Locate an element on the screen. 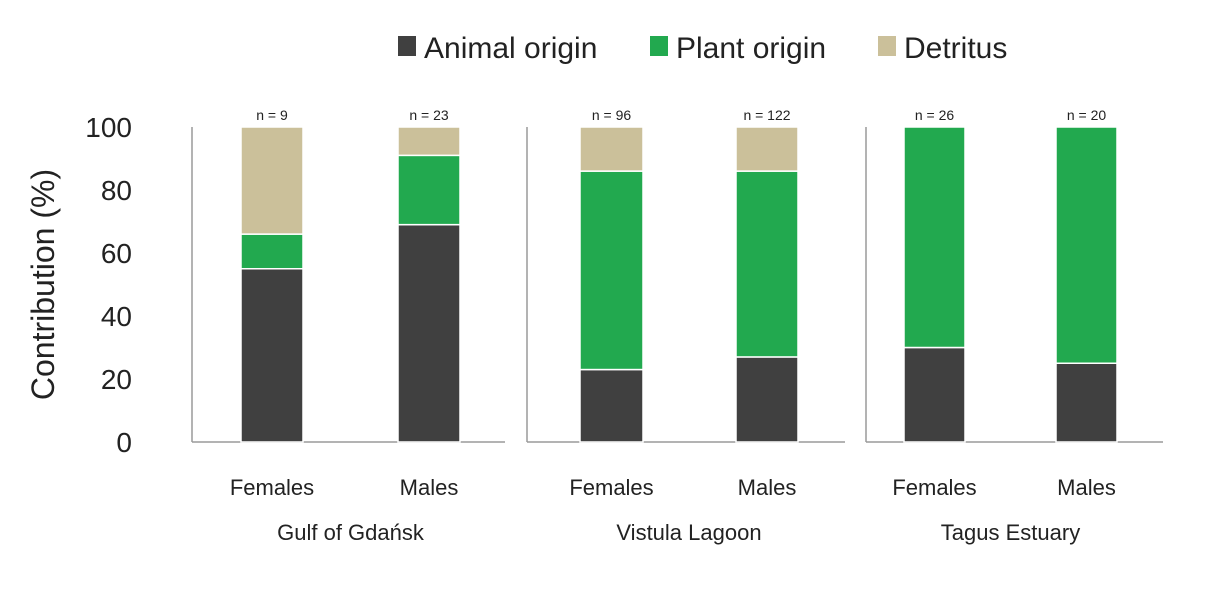 The height and width of the screenshot is (594, 1208). y-tick-label: 60 is located at coordinates (116, 253).